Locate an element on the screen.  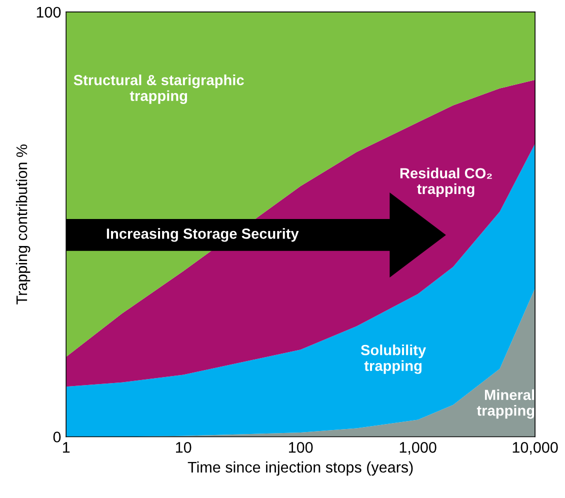
x-tick-label: 100 is located at coordinates (301, 447).